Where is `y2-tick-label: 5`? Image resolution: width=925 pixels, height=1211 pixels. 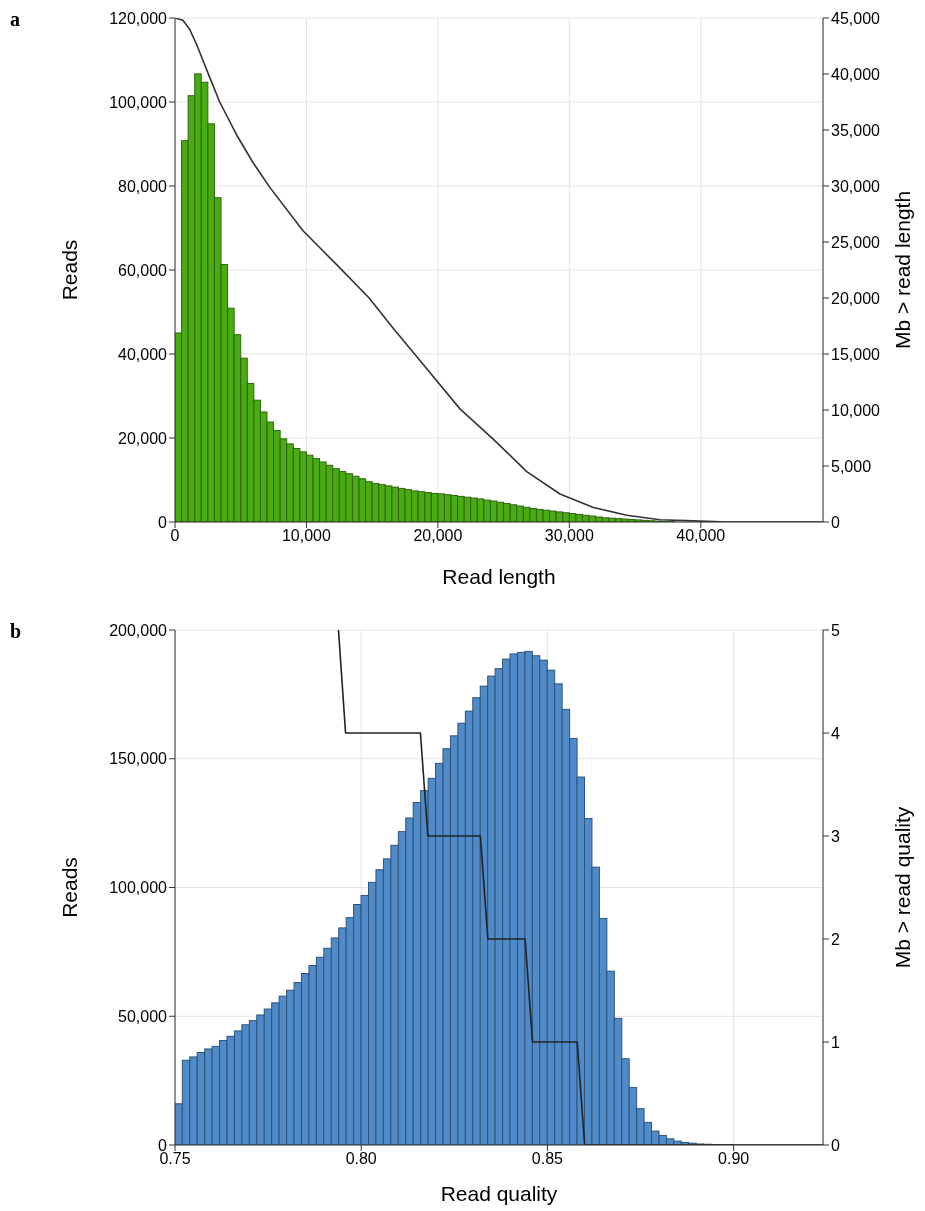
y2-tick-label: 5 is located at coordinates (835, 630).